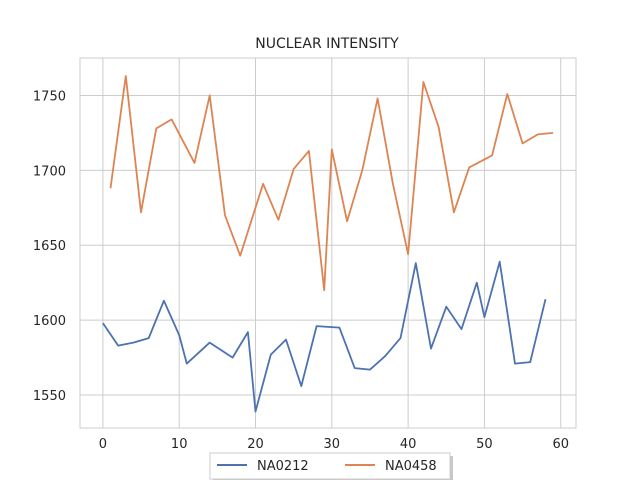 The height and width of the screenshot is (480, 640). I want to click on y-tick-label: 1650, so click(49, 246).